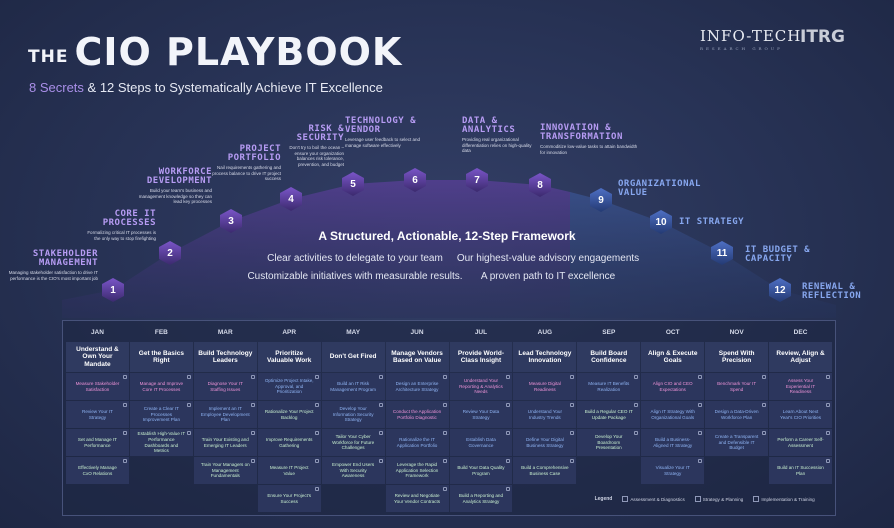 This screenshot has width=894, height=528. I want to click on activity-cell: Diagnose Your IT Staffing Issues, so click(225, 386).